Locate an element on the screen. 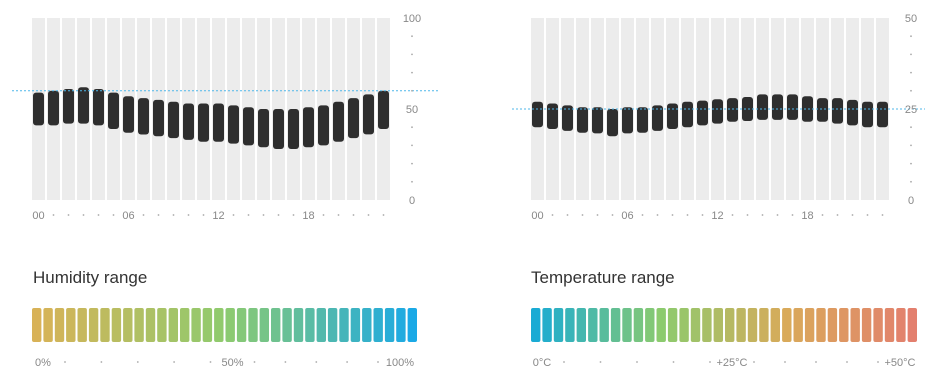  humidity-range-title: Humidity range is located at coordinates (90, 277).